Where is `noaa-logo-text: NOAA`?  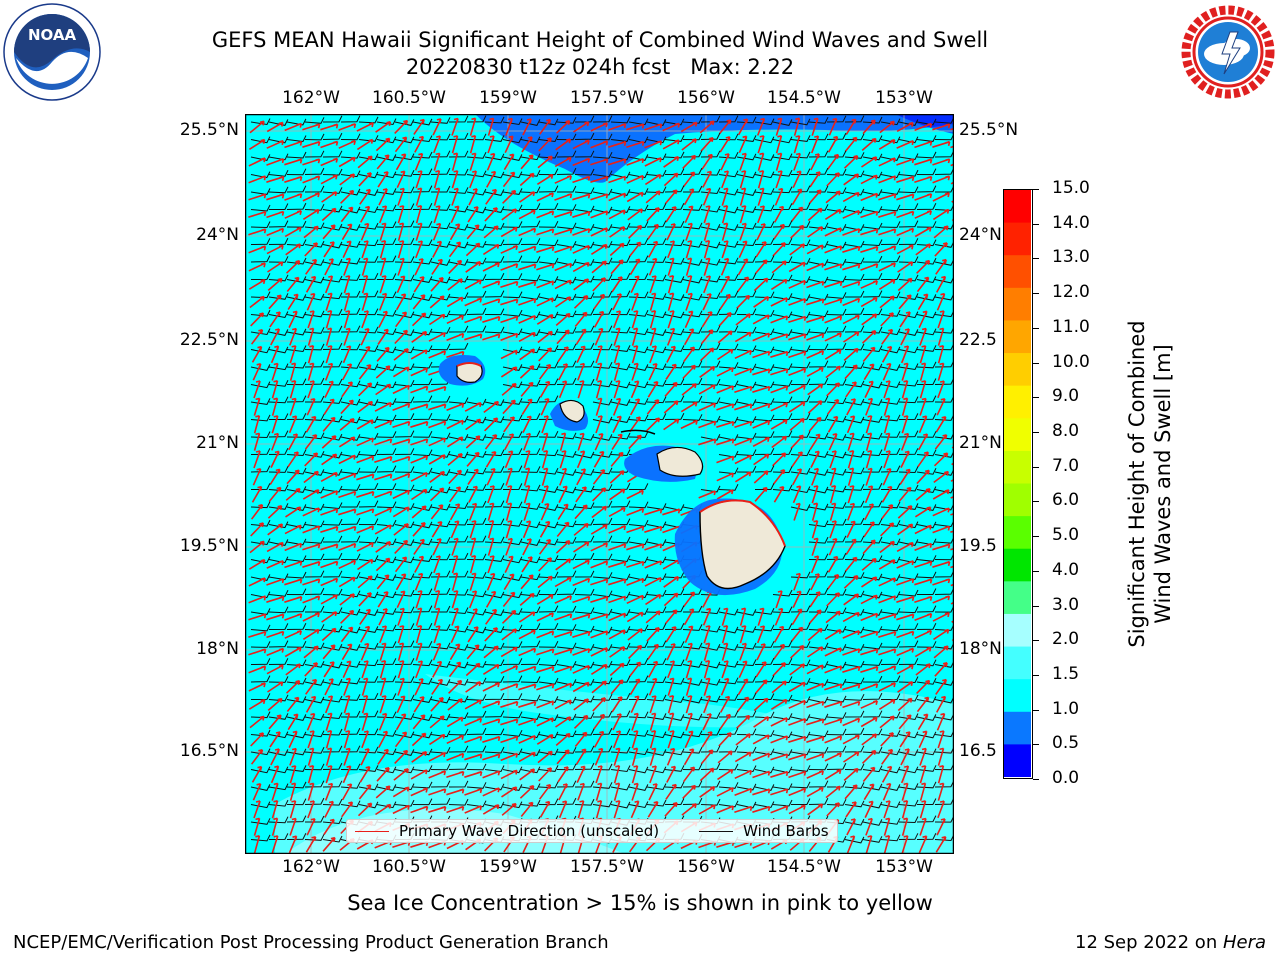 noaa-logo-text: NOAA is located at coordinates (52, 35).